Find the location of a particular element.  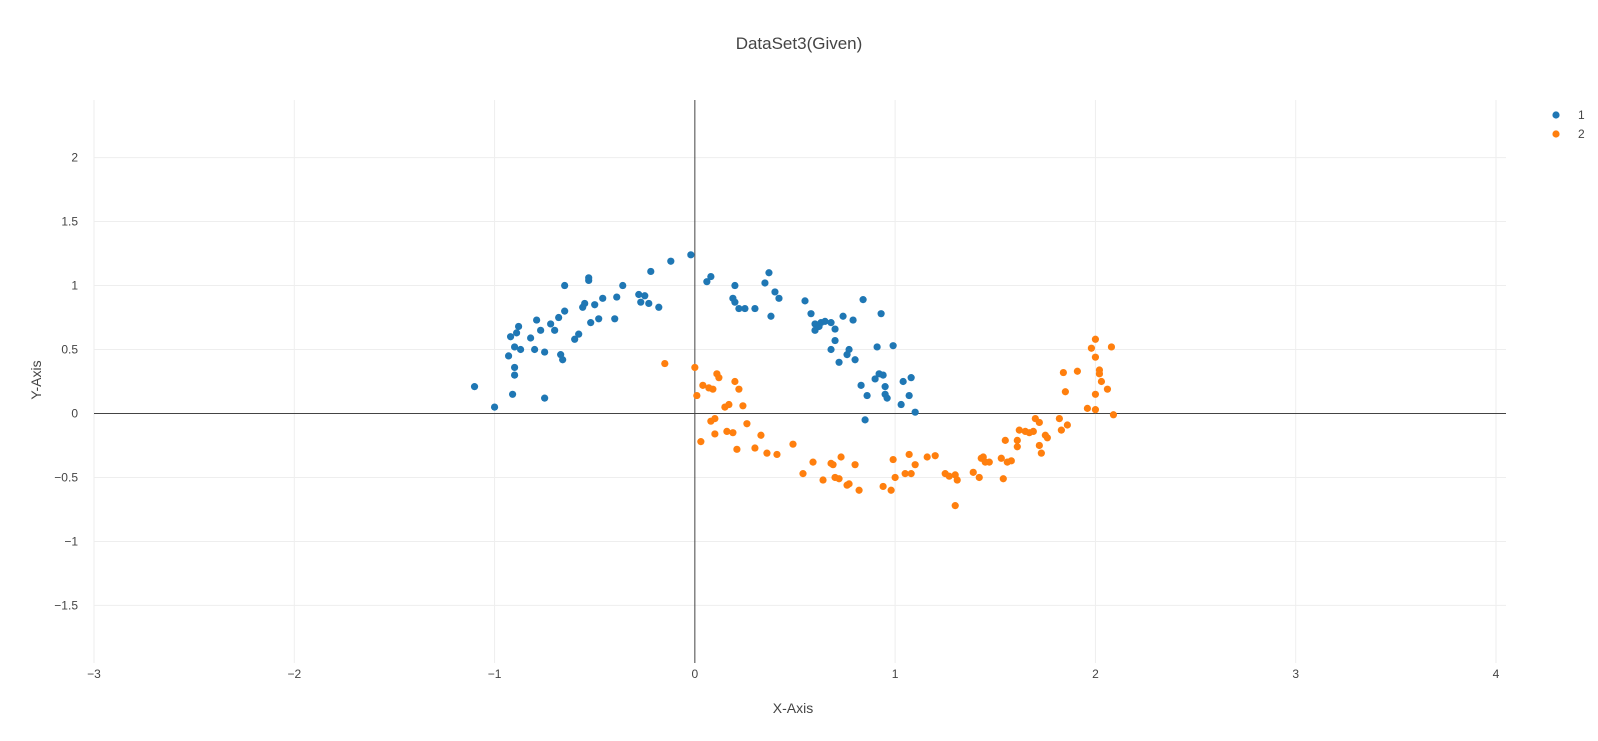

legend-item-2: 2 is located at coordinates (1568, 134).